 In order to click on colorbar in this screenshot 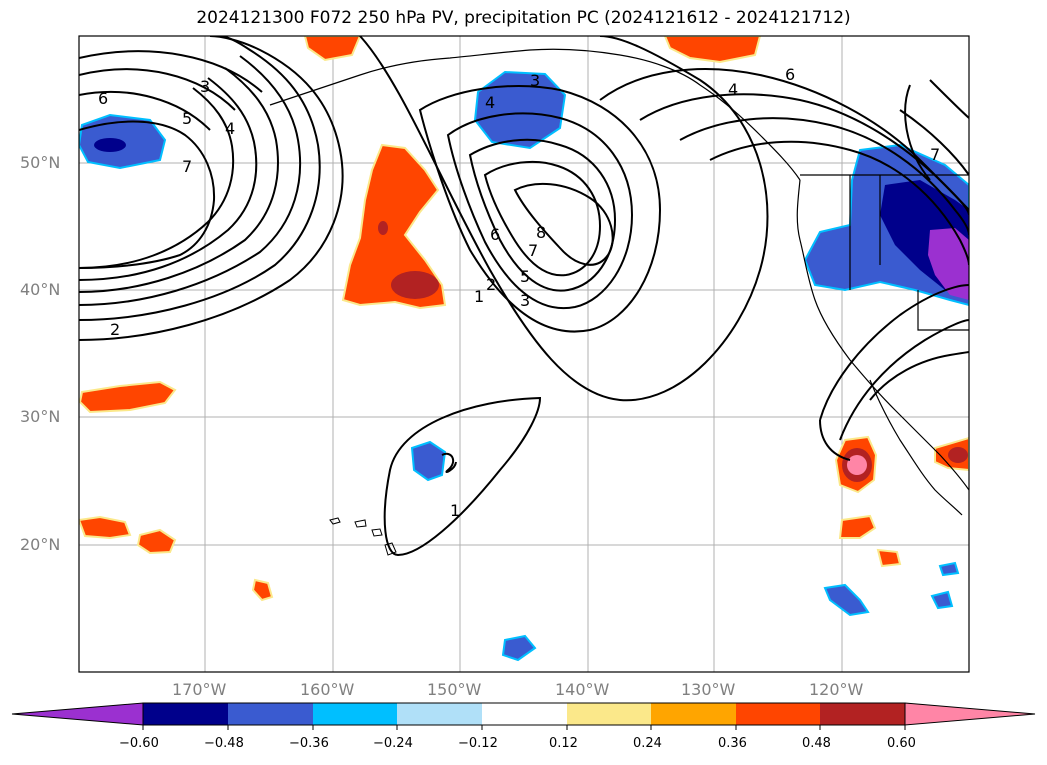, I will do `click(523, 716)`.